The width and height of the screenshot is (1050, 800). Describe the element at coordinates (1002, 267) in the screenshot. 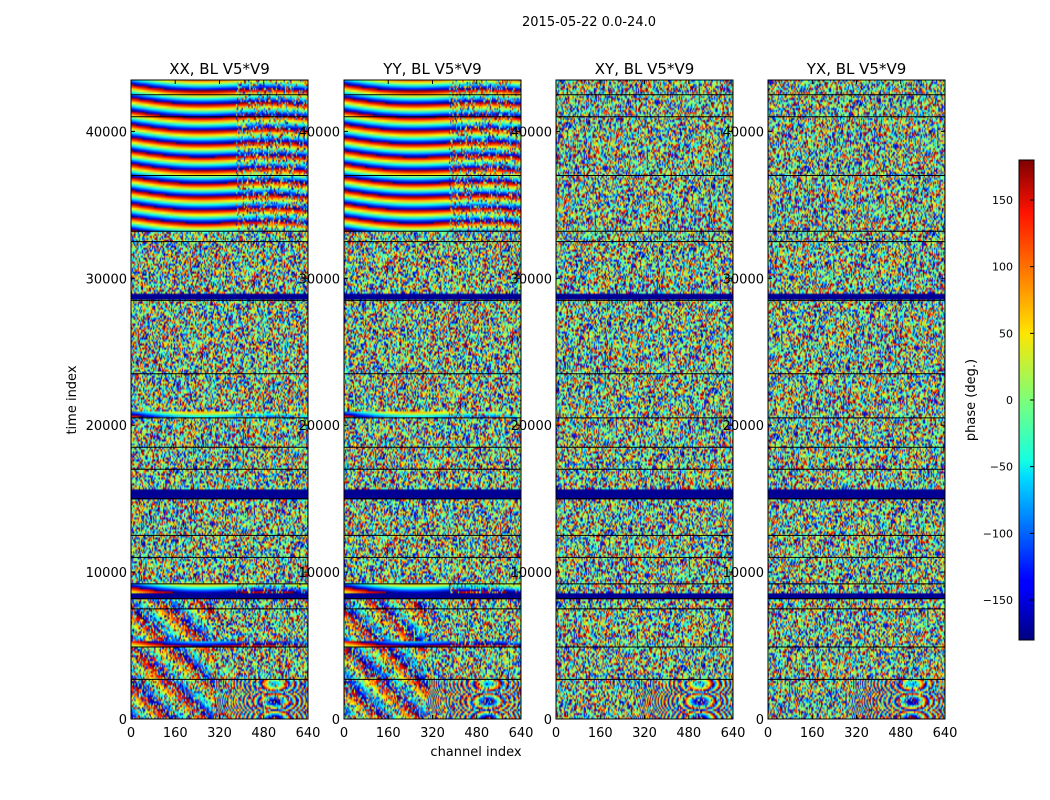

I see `colorbar-tick-label: 100` at that location.